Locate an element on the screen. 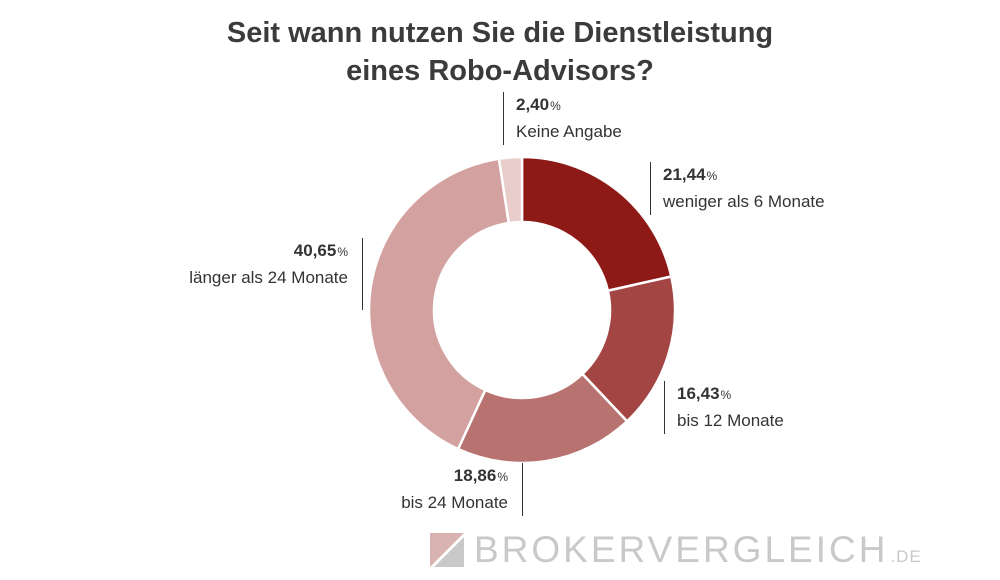 The width and height of the screenshot is (1000, 580). logo-tld: .DE is located at coordinates (906, 556).